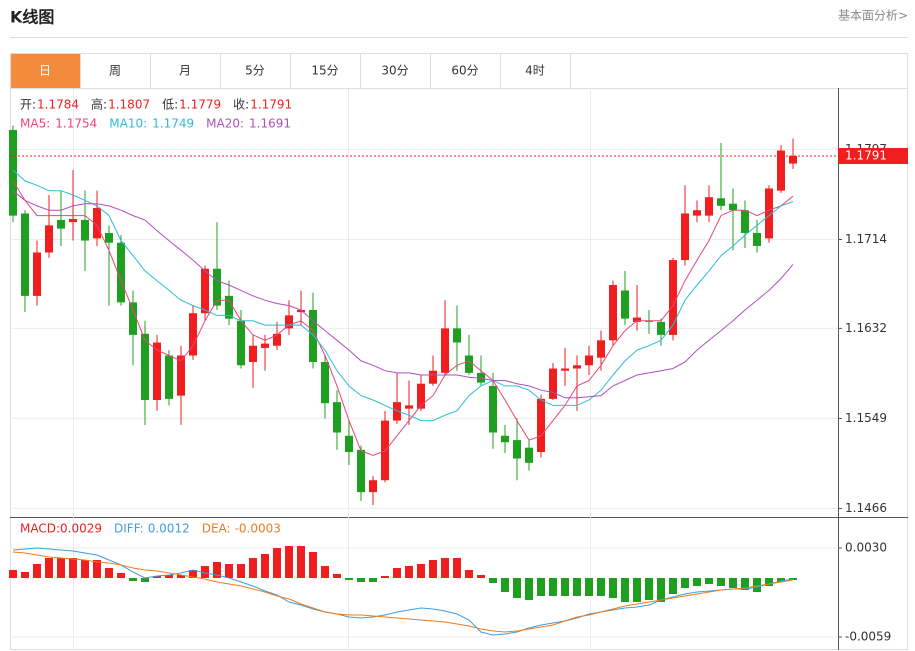 This screenshot has height=651, width=915. Describe the element at coordinates (58, 105) in the screenshot. I see `summary-value: 1.1784` at that location.